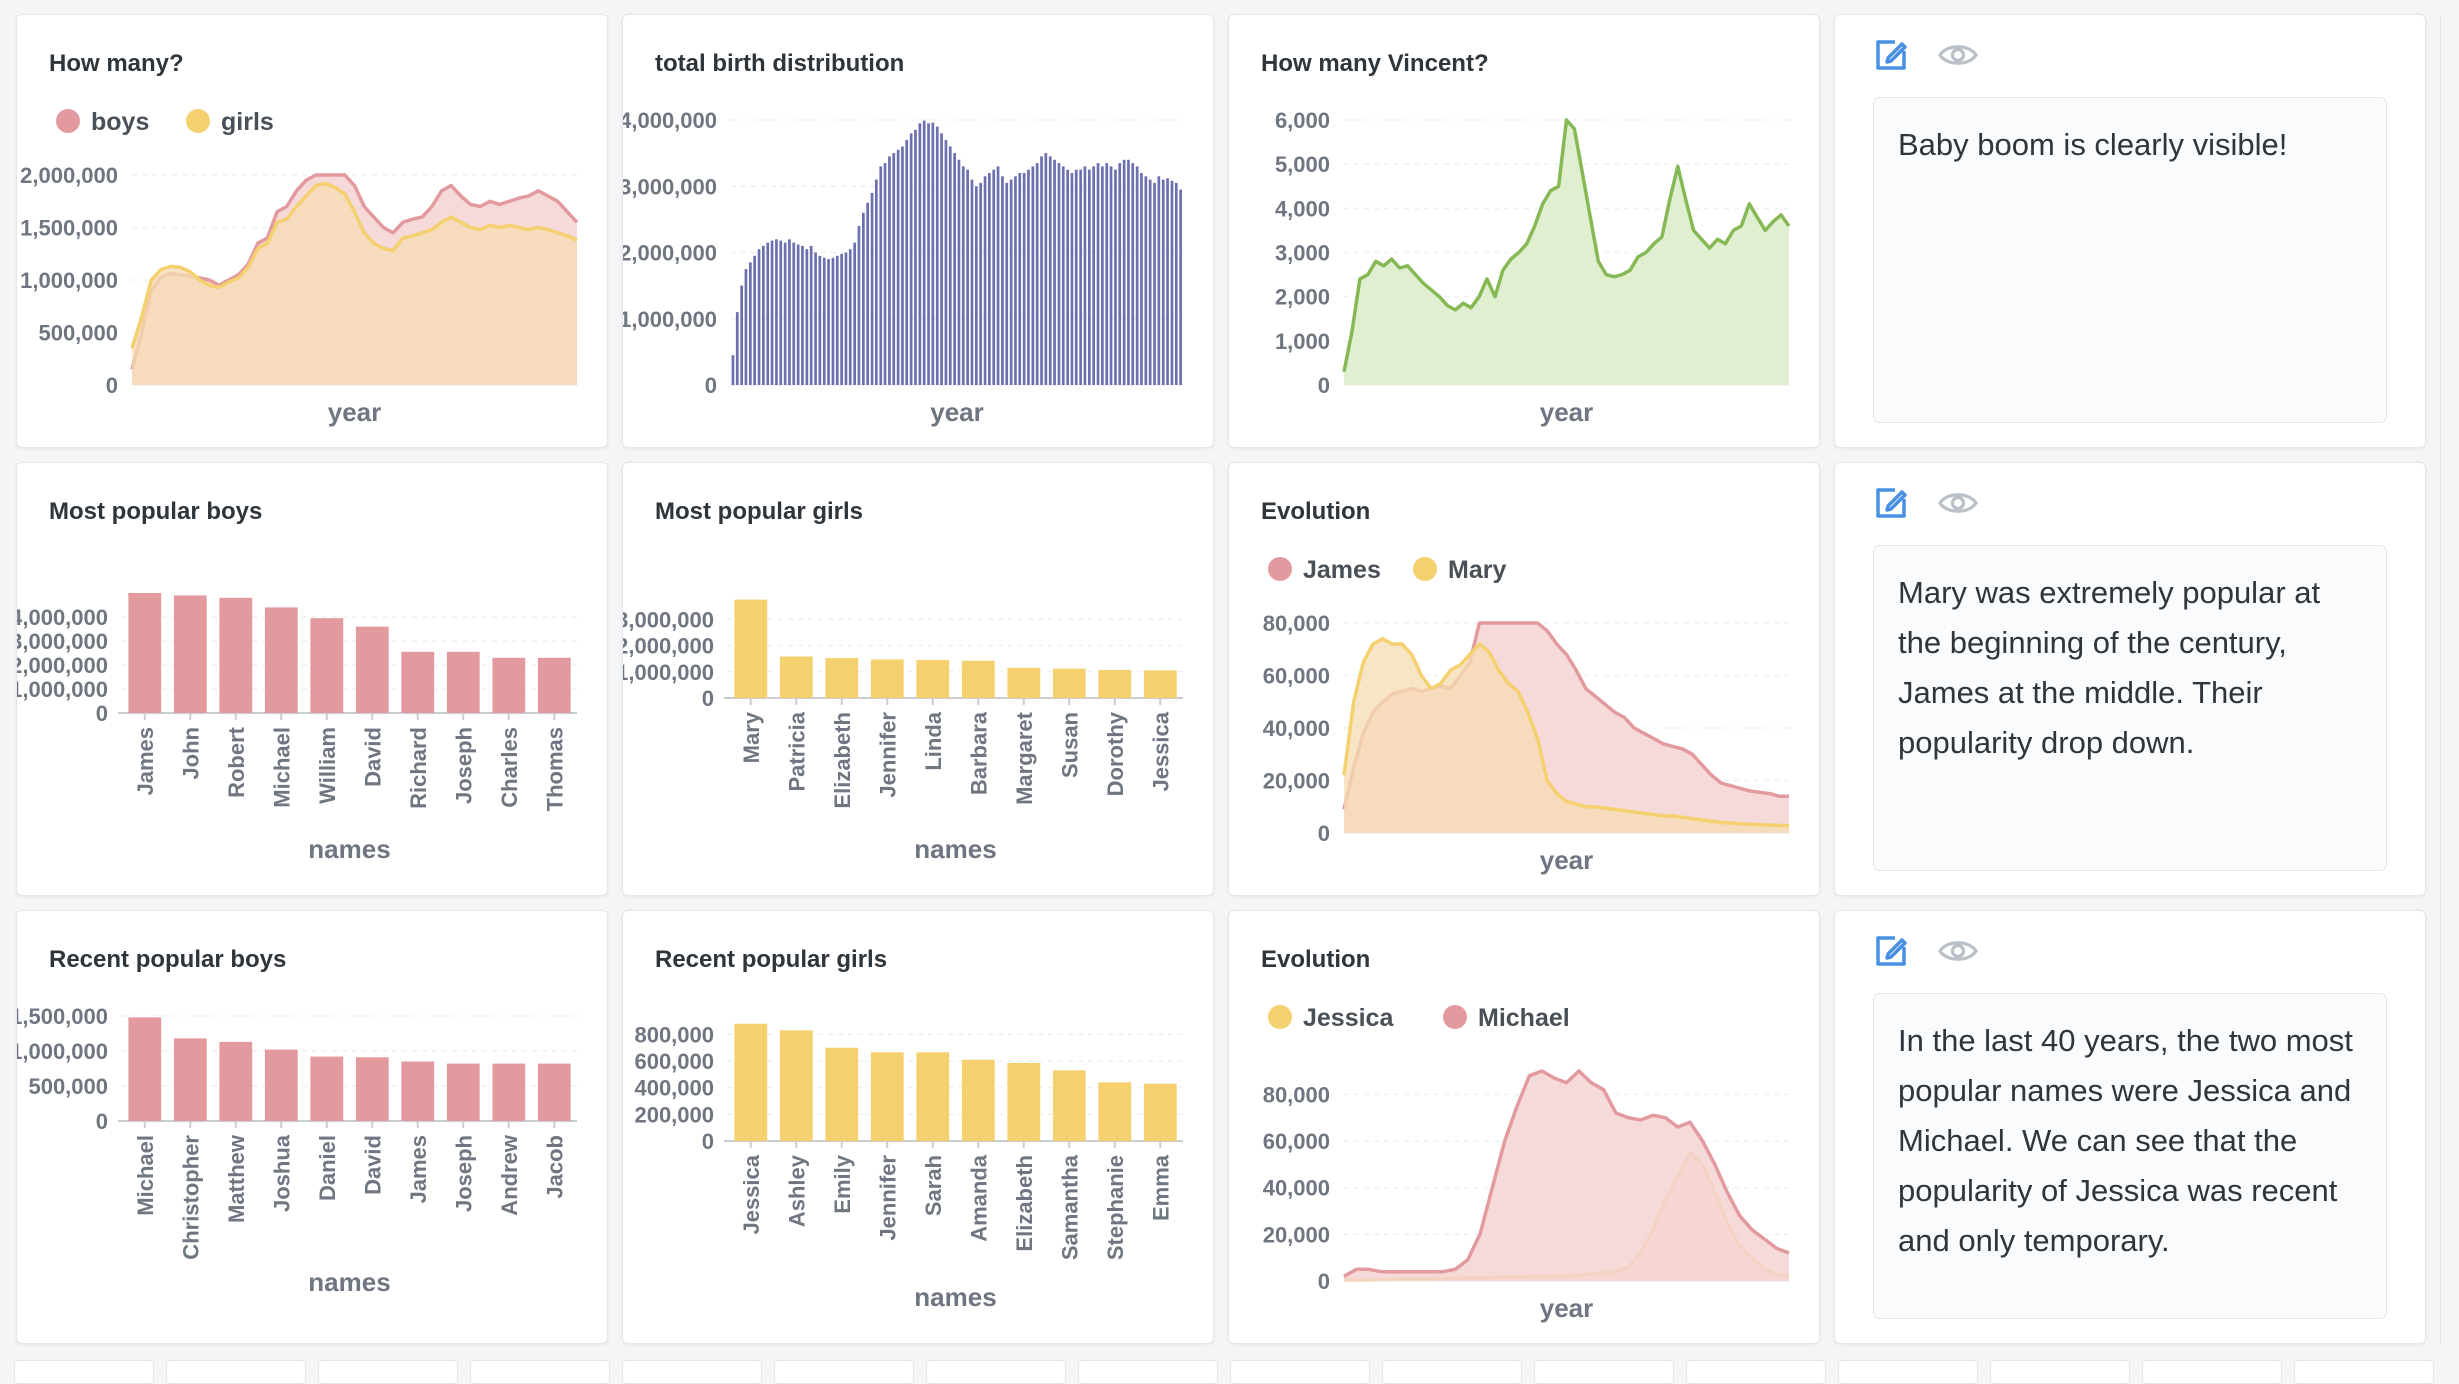 Image resolution: width=2459 pixels, height=1384 pixels. I want to click on bar-amanda, so click(978, 1100).